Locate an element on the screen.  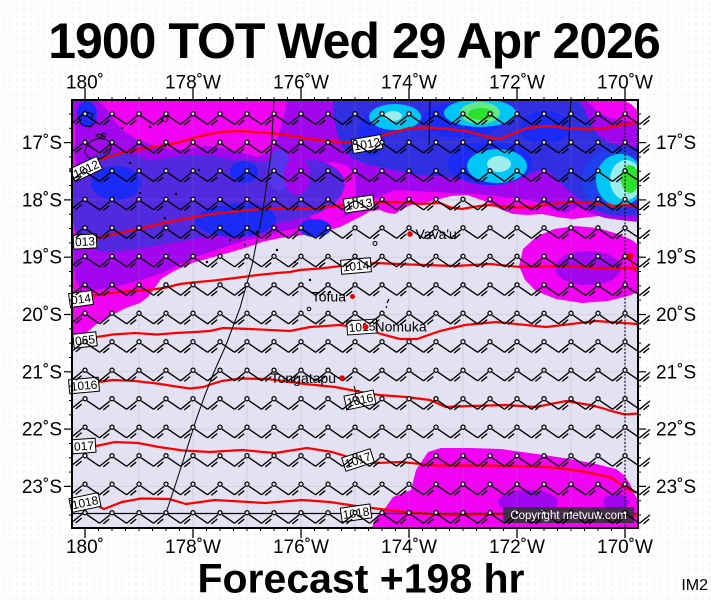
svg-text: 013 is located at coordinates (85, 241).